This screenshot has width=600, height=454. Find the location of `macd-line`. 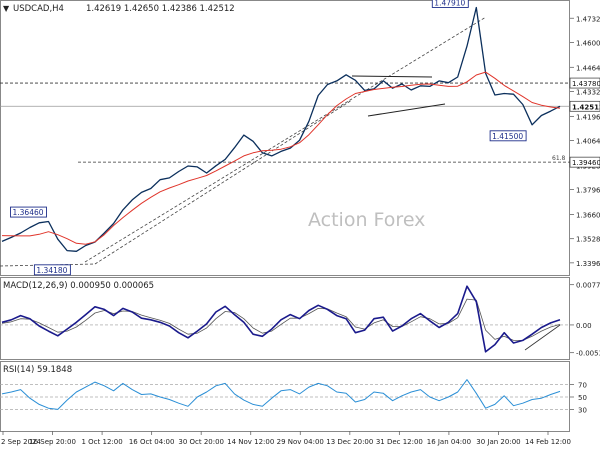

macd-line is located at coordinates (281, 319).